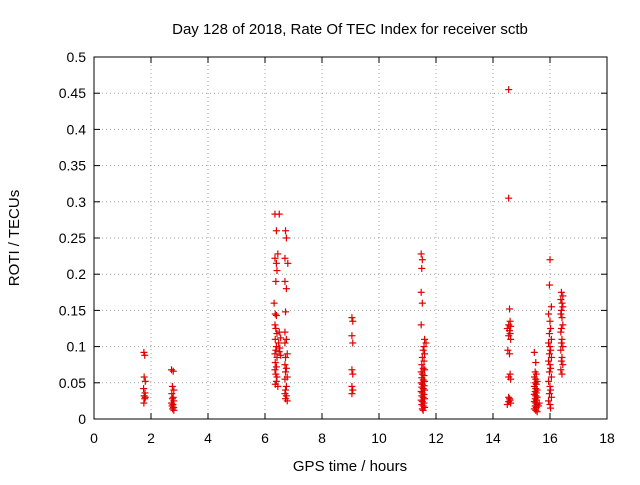 This screenshot has height=485, width=640. I want to click on x-tick-label: 8, so click(322, 438).